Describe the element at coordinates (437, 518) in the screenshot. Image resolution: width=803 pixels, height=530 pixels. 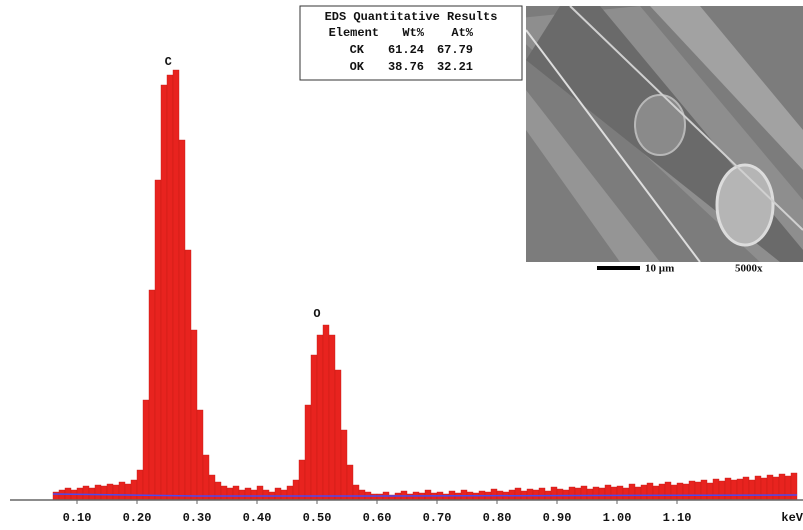
I see `x-tick-label: 0.70` at that location.